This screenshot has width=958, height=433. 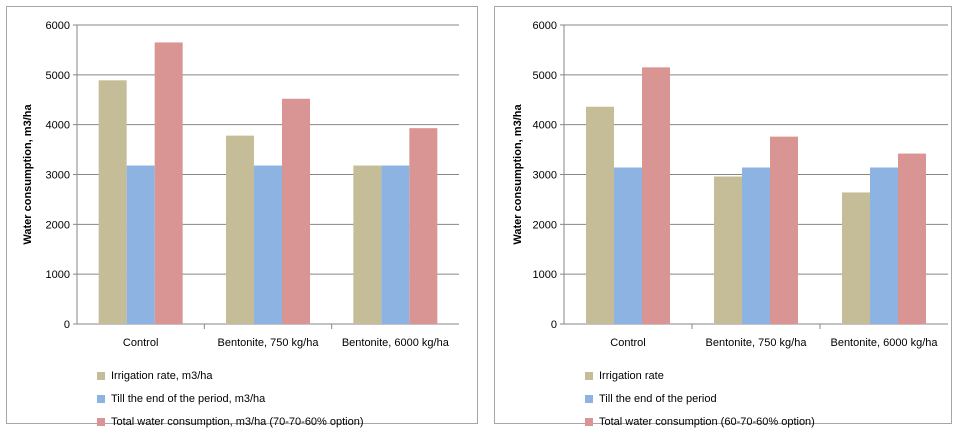 I want to click on chart-0-y-tick-label: 6000, so click(x=58, y=26).